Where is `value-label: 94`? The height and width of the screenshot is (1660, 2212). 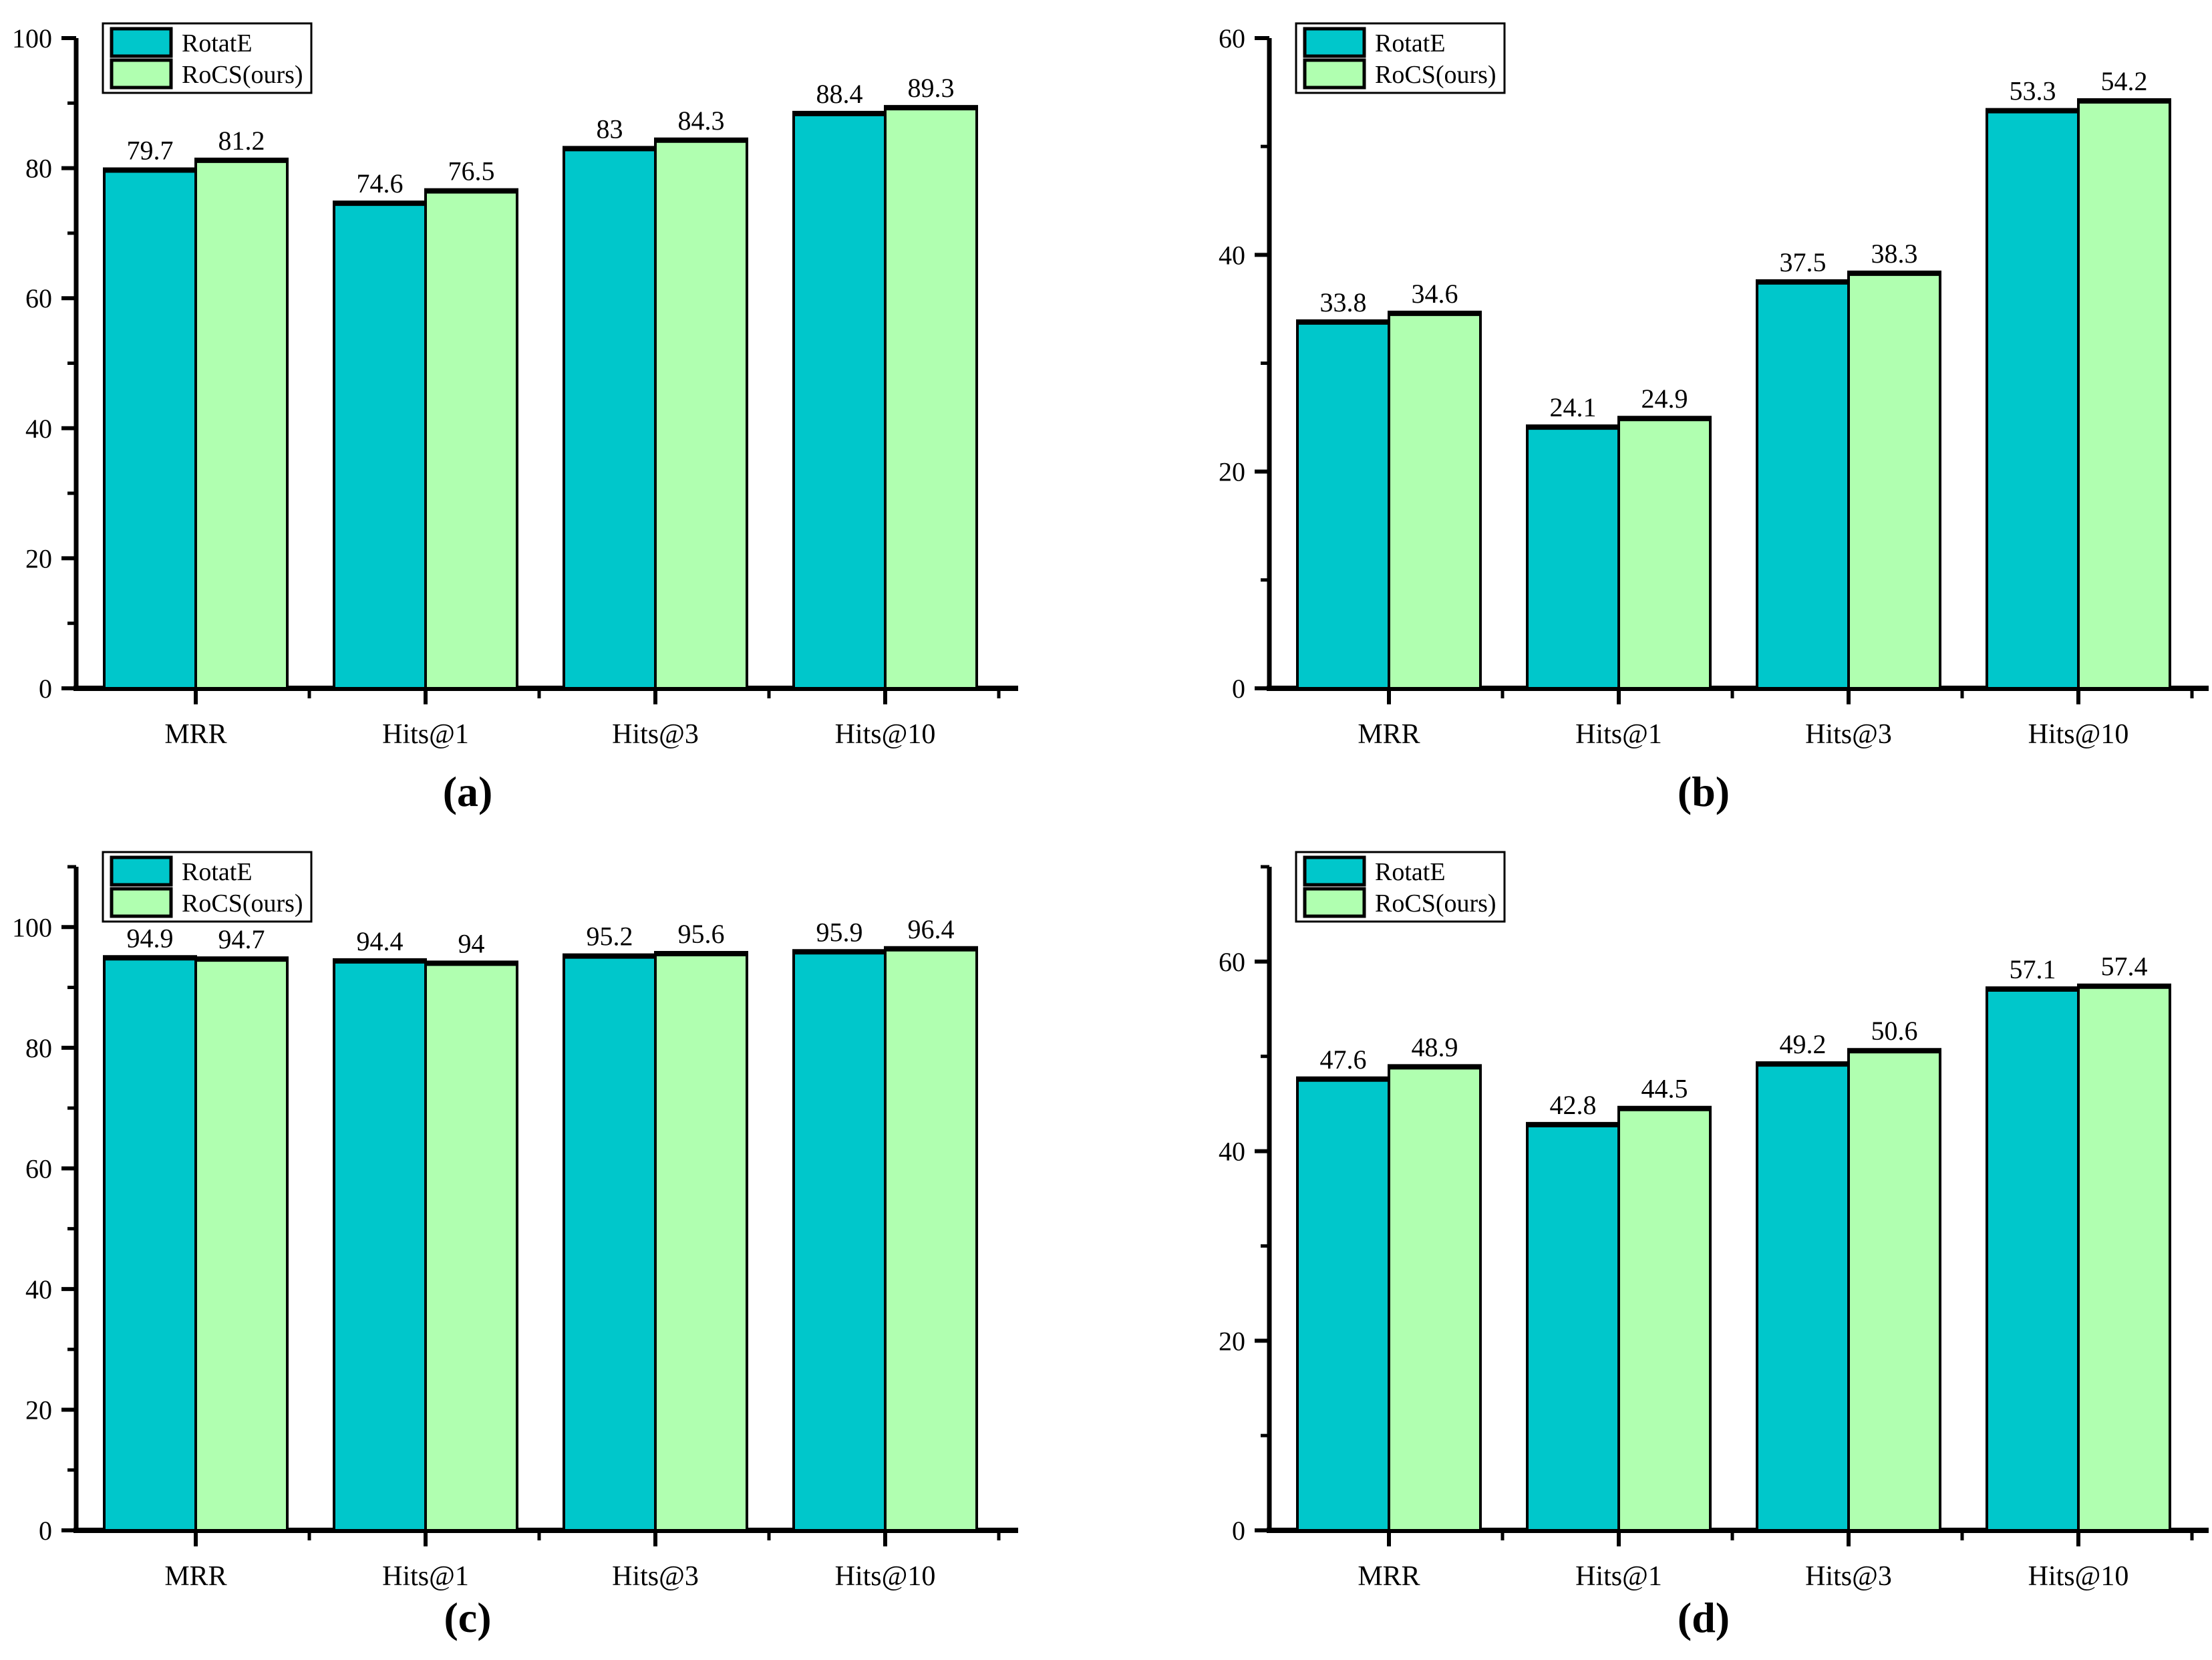 value-label: 94 is located at coordinates (471, 943).